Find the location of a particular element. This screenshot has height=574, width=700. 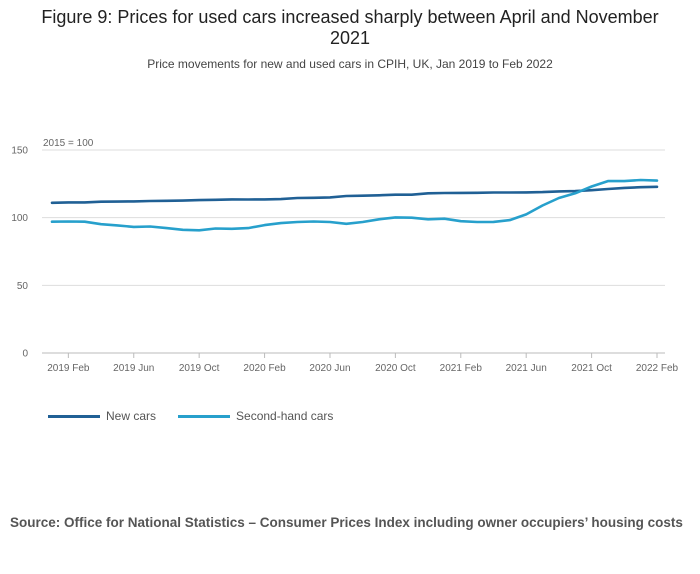

legend-label-new-cars: New cars is located at coordinates (131, 416).